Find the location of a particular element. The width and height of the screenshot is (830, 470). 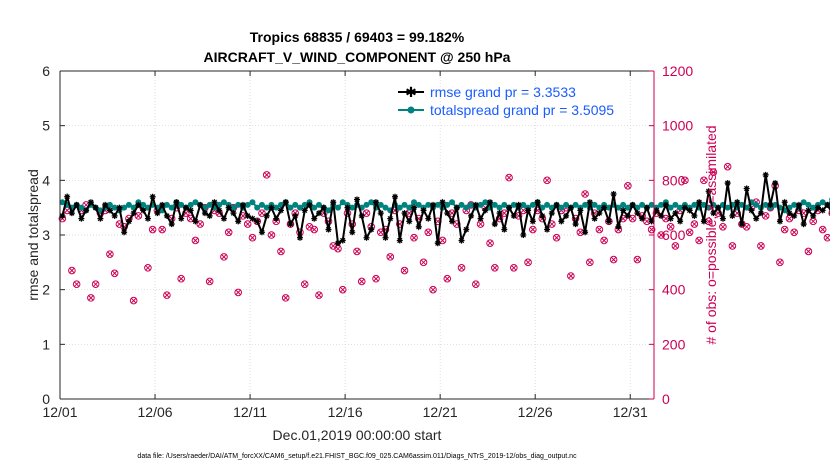

y-axis-label-left: rmse and totalspread is located at coordinates (33, 235).